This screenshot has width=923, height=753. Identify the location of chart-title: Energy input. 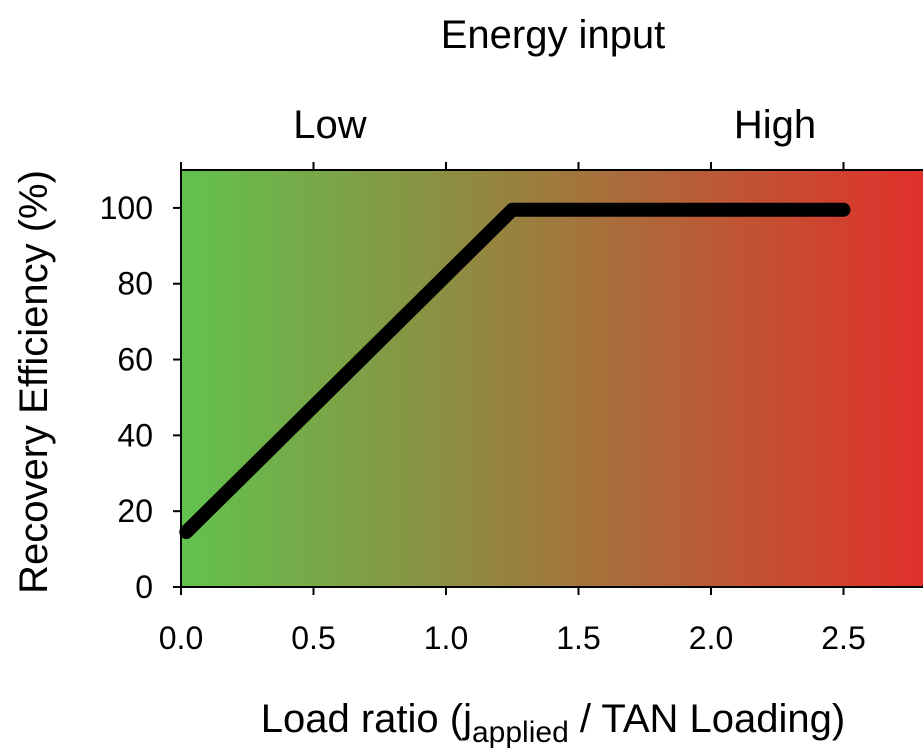
(553, 35).